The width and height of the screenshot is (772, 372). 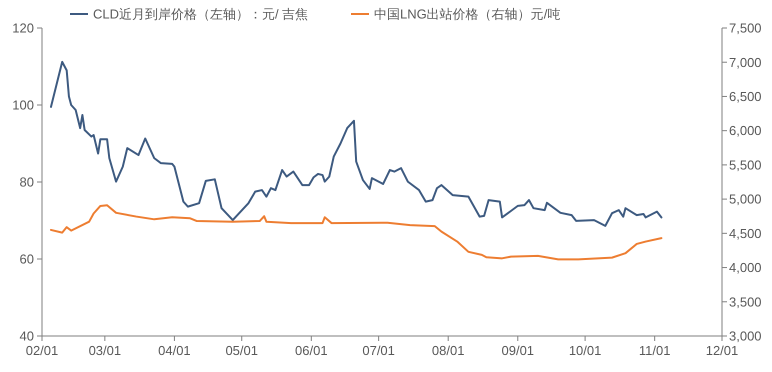 What do you see at coordinates (378, 350) in the screenshot?
I see `x-tick-label: 07/01` at bounding box center [378, 350].